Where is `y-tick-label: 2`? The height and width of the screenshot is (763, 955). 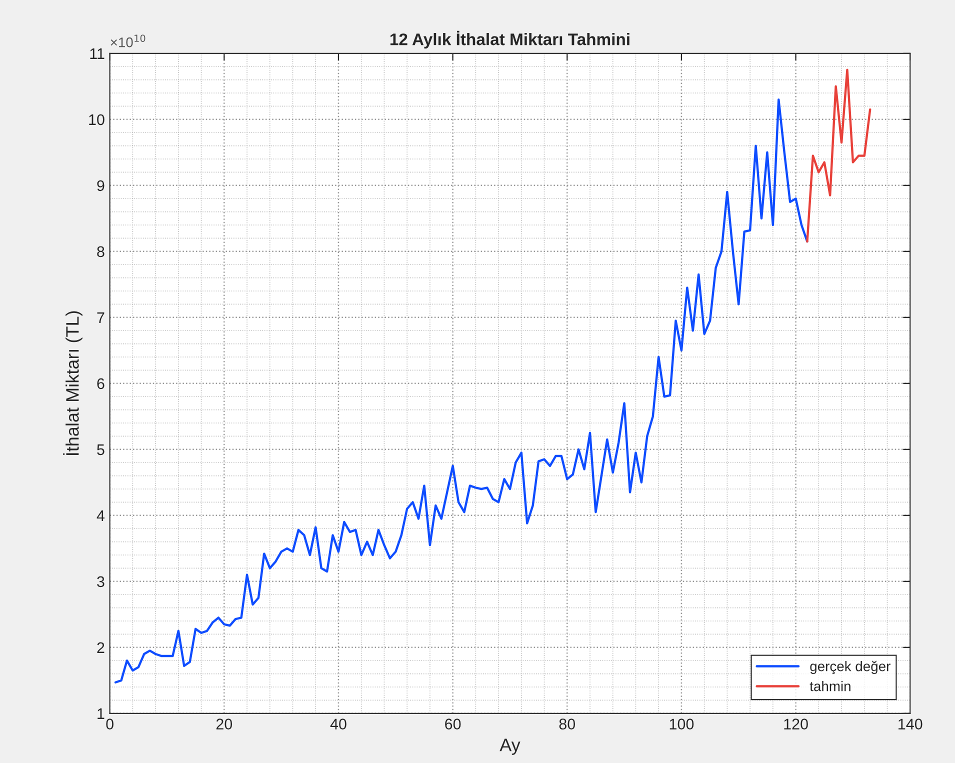
y-tick-label: 2 is located at coordinates (100, 647).